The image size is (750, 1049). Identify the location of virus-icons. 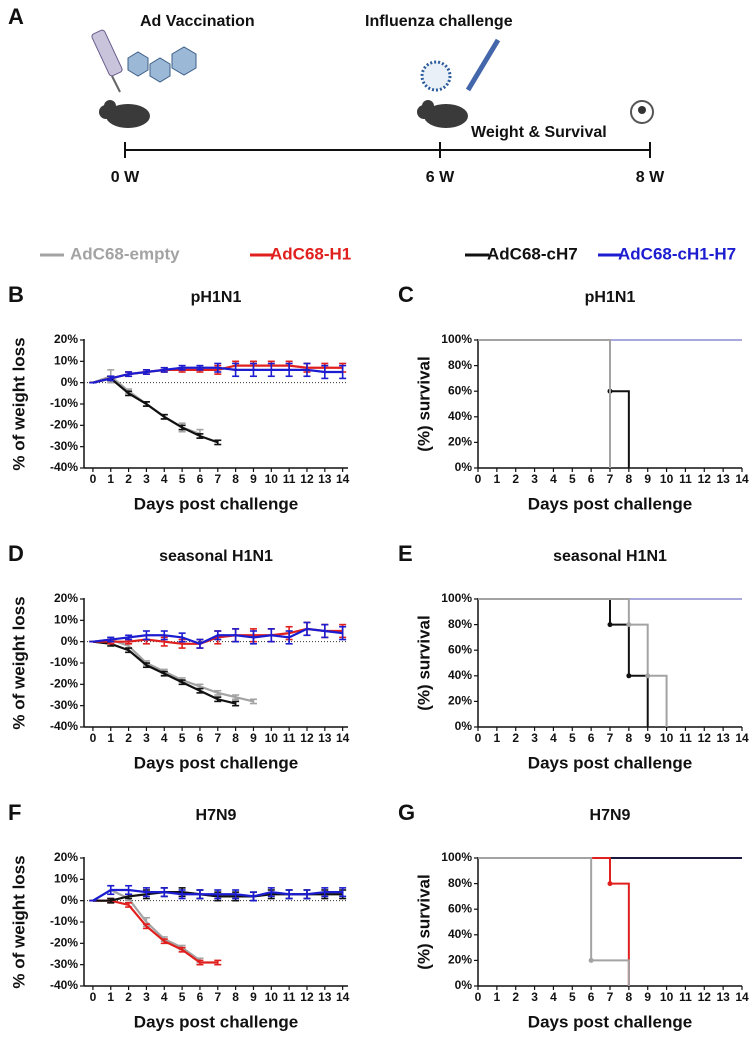
(162, 64).